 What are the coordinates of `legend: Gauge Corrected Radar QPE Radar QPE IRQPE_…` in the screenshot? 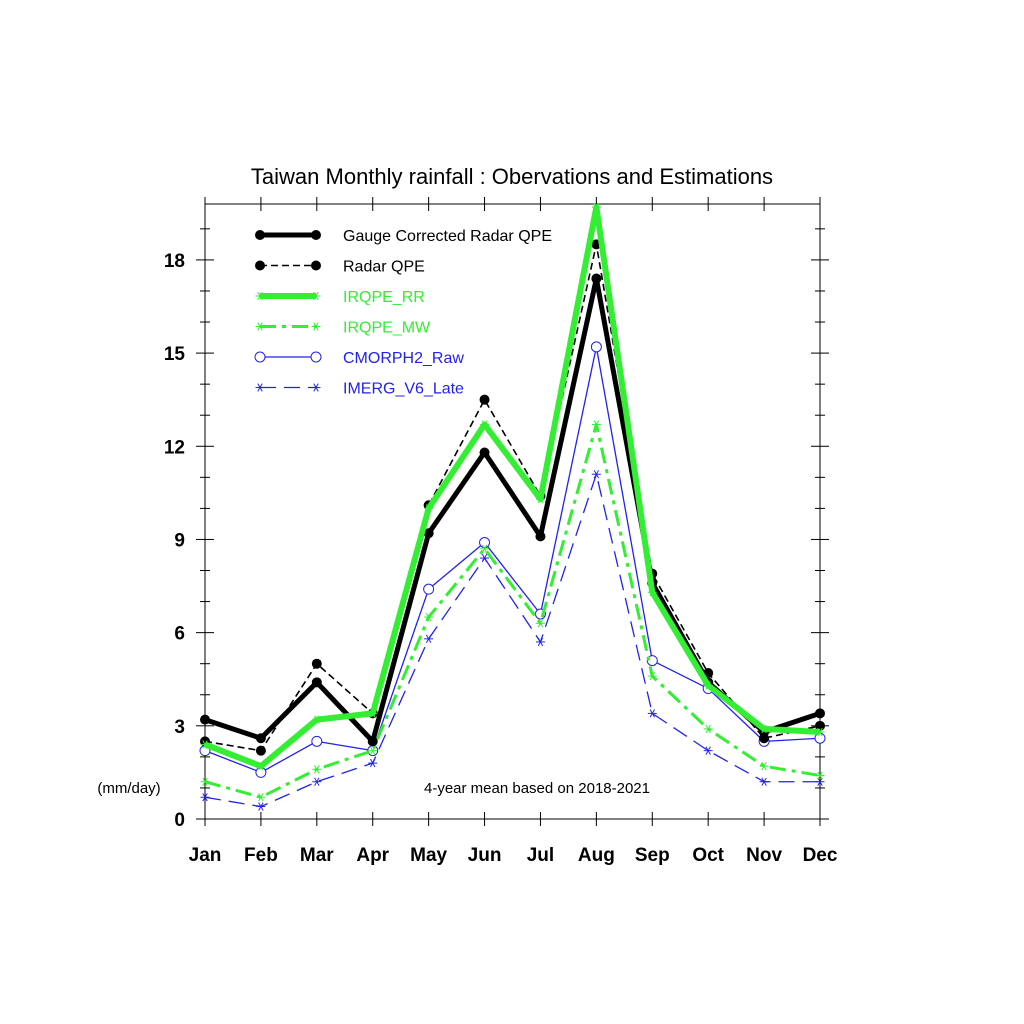 It's located at (403, 313).